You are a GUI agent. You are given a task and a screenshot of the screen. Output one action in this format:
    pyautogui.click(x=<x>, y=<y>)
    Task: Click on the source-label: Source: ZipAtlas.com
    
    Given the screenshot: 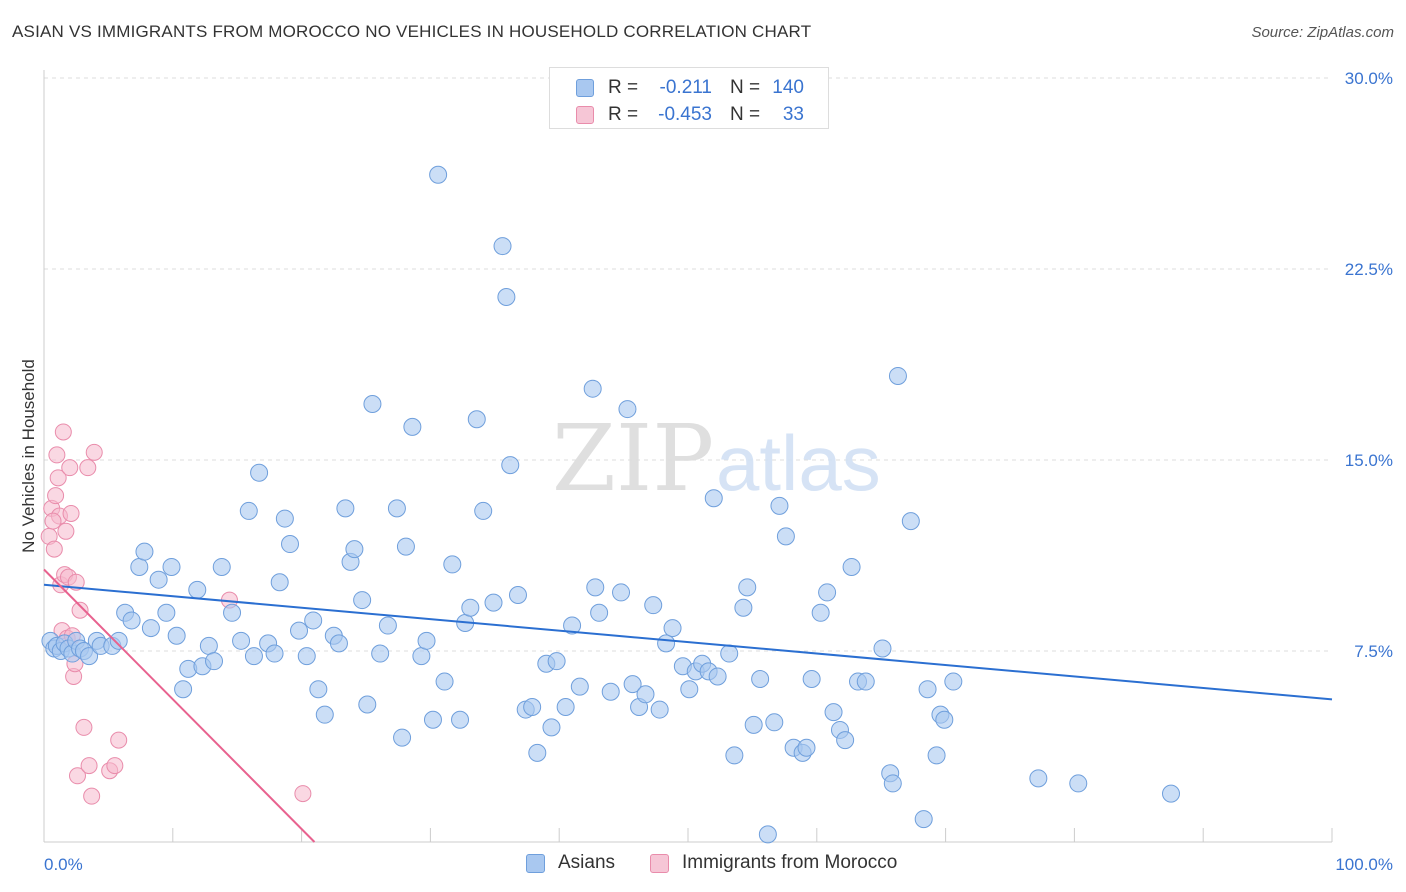 What is the action you would take?
    pyautogui.click(x=1322, y=32)
    